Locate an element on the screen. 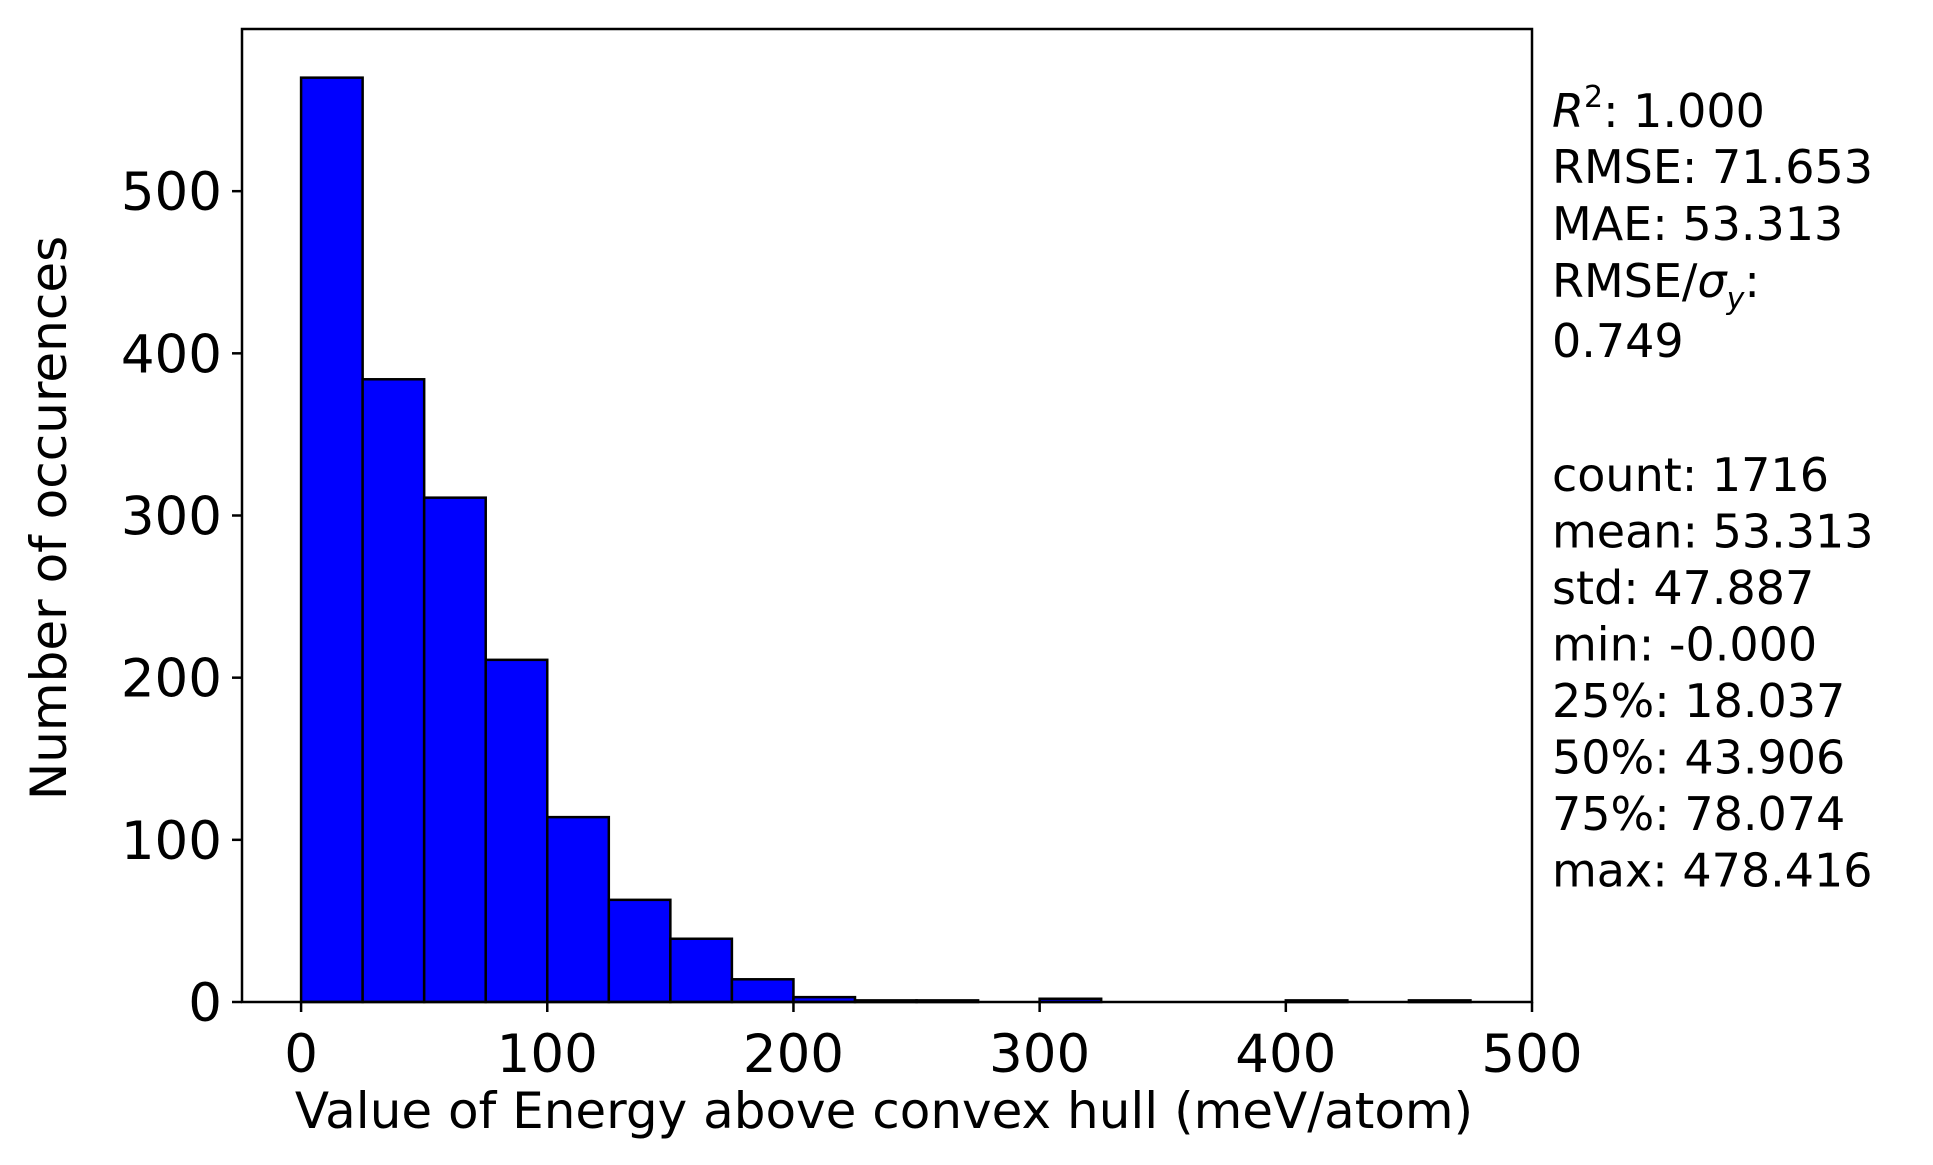  stat-r2: R2: 1.000 is located at coordinates (1658, 109).